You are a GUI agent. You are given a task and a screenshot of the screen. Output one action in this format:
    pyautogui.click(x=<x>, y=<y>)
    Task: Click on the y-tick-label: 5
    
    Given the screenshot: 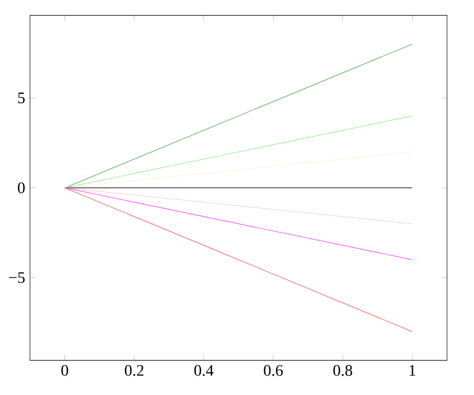 What is the action you would take?
    pyautogui.click(x=21, y=98)
    